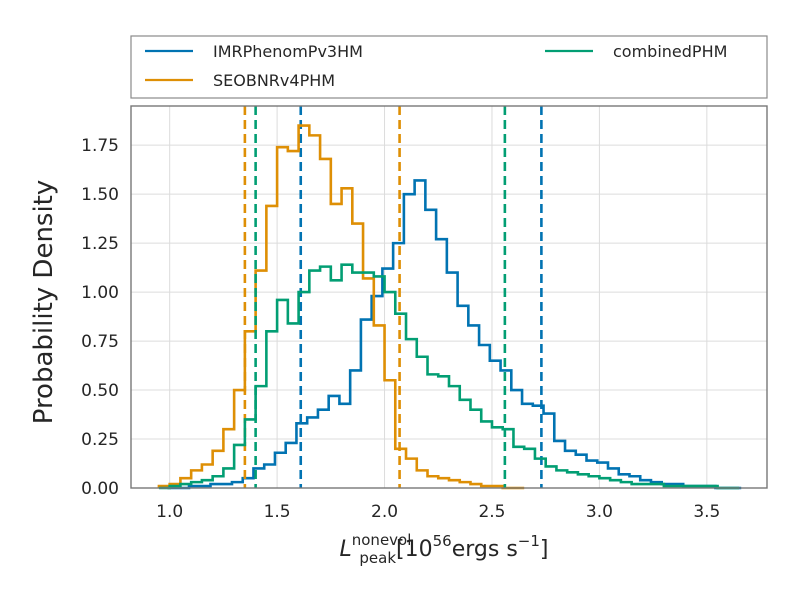 This screenshot has height=600, width=800. Describe the element at coordinates (100, 391) in the screenshot. I see `y-tick-label: 0.50` at that location.